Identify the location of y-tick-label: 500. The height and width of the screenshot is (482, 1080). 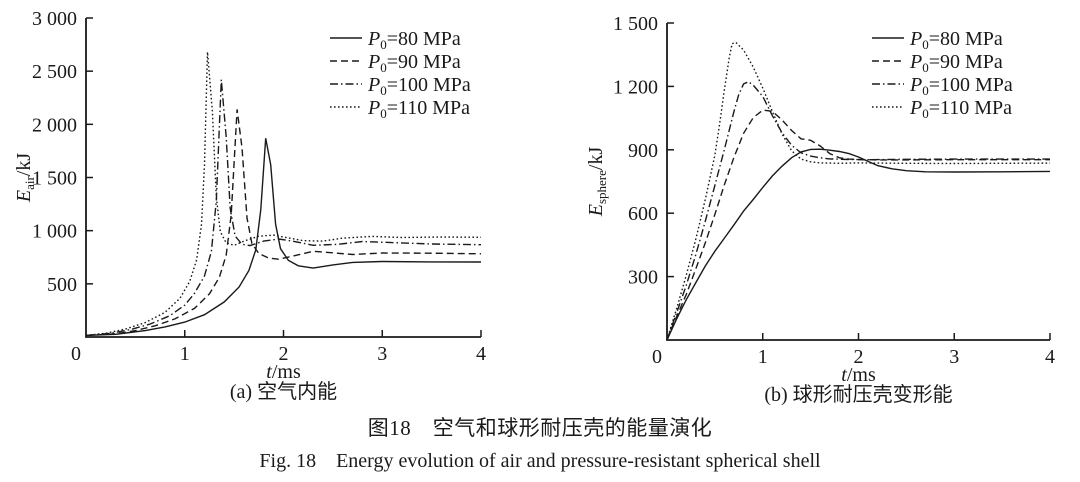
(62, 285).